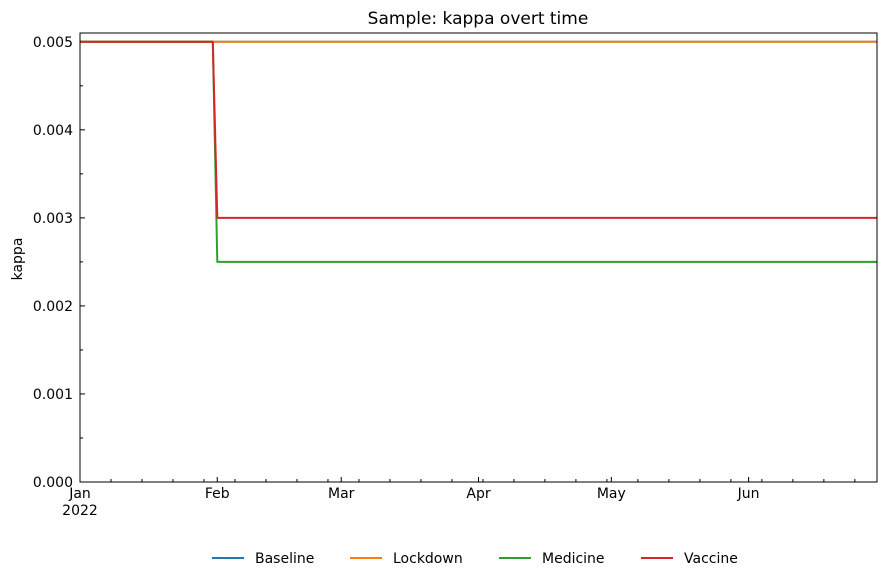 The image size is (886, 582). I want to click on legend-label-lockdown: Lockdown, so click(428, 559).